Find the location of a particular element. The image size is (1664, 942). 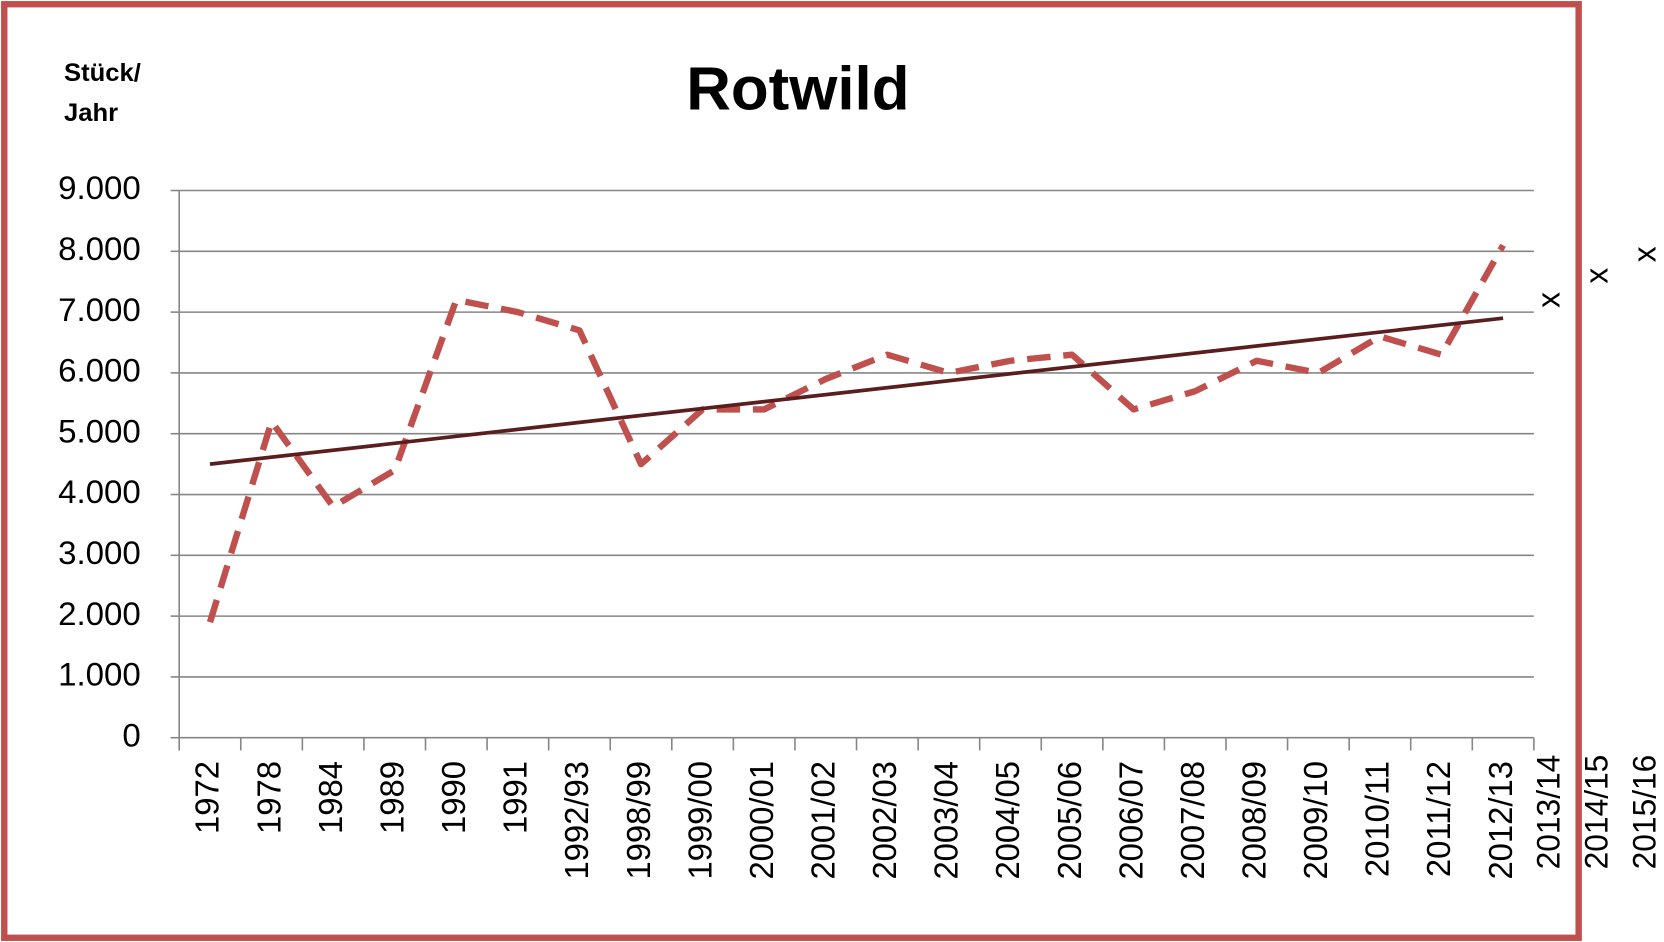

x-tick-label: 2011/12 is located at coordinates (1438, 819).